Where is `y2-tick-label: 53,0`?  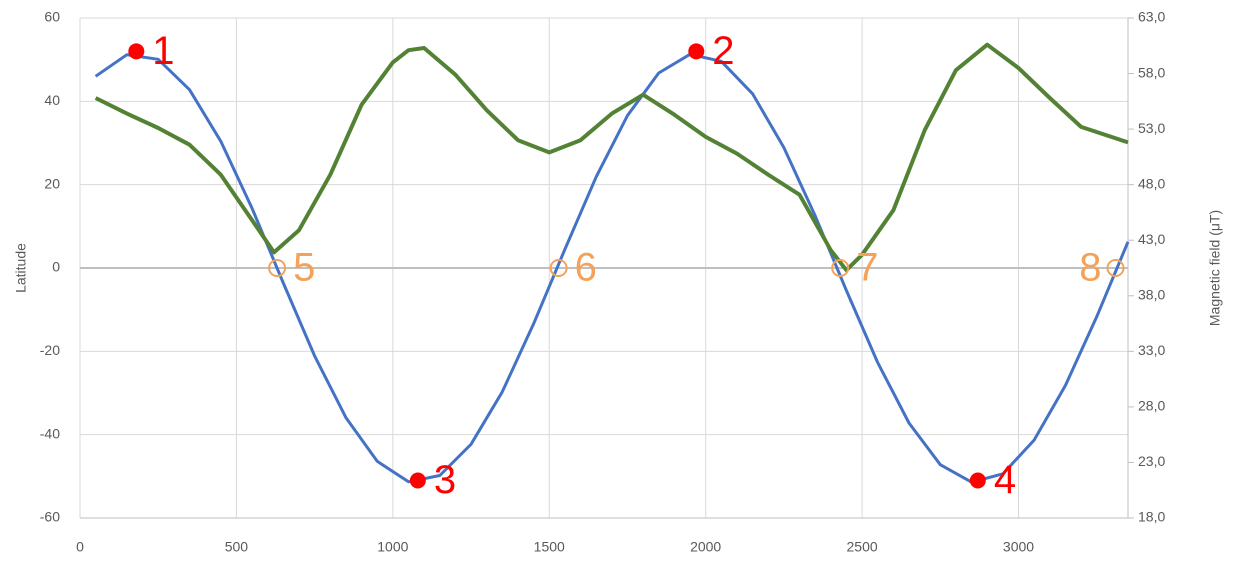 y2-tick-label: 53,0 is located at coordinates (1151, 128).